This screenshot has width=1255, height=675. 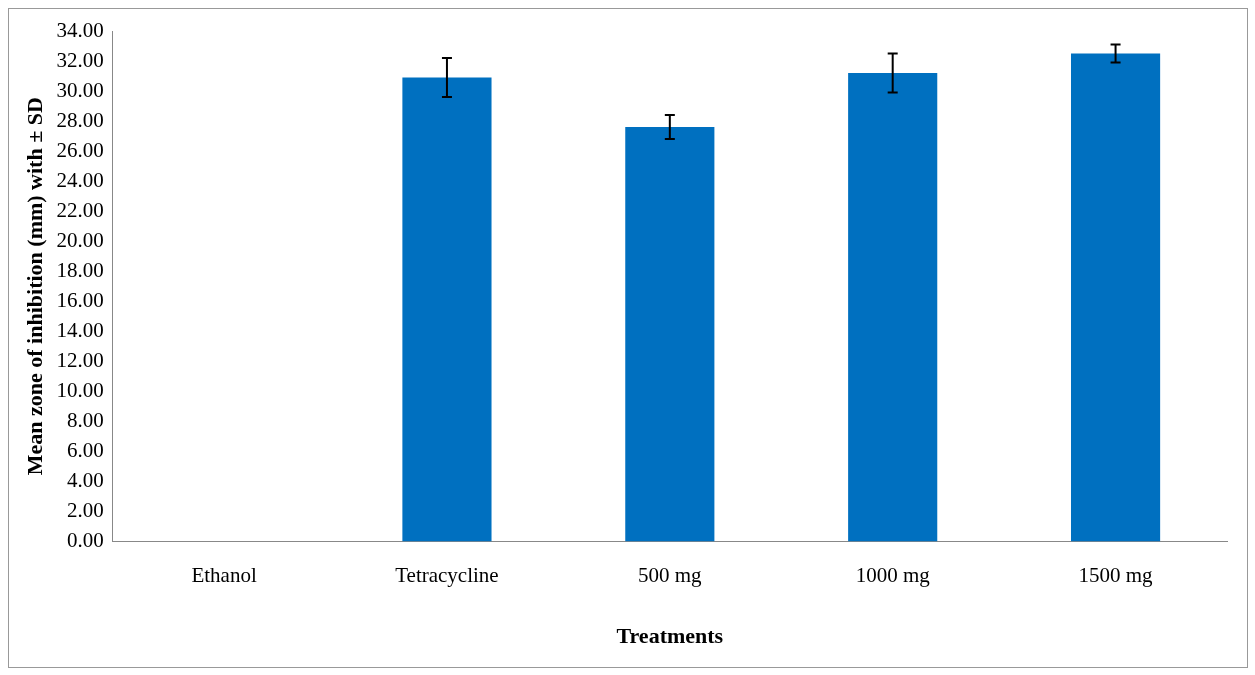 What do you see at coordinates (80, 389) in the screenshot?
I see `y-tick-label: 10.00` at bounding box center [80, 389].